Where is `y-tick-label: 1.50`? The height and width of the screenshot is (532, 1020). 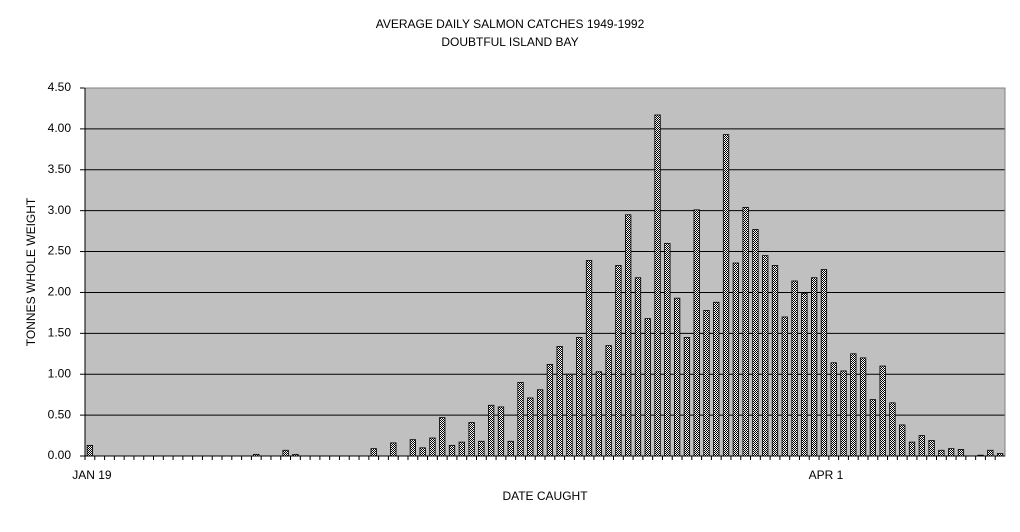 y-tick-label: 1.50 is located at coordinates (60, 333).